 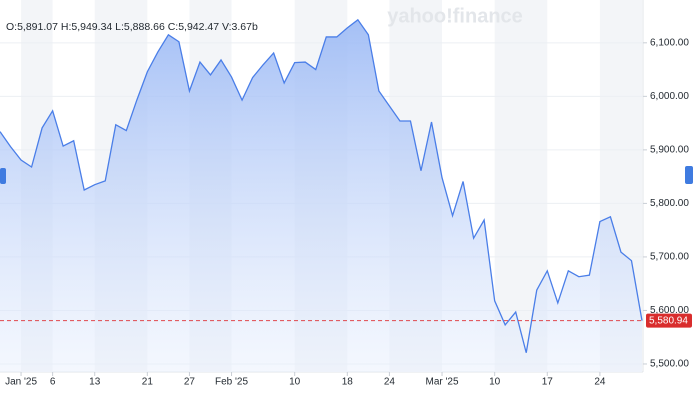 I want to click on last-price-label: 5,580.94, so click(x=668, y=320).